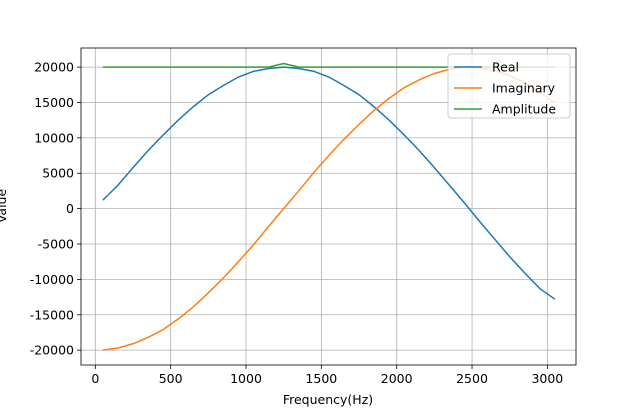  What do you see at coordinates (54, 67) in the screenshot?
I see `y-tick-label: 20000` at bounding box center [54, 67].